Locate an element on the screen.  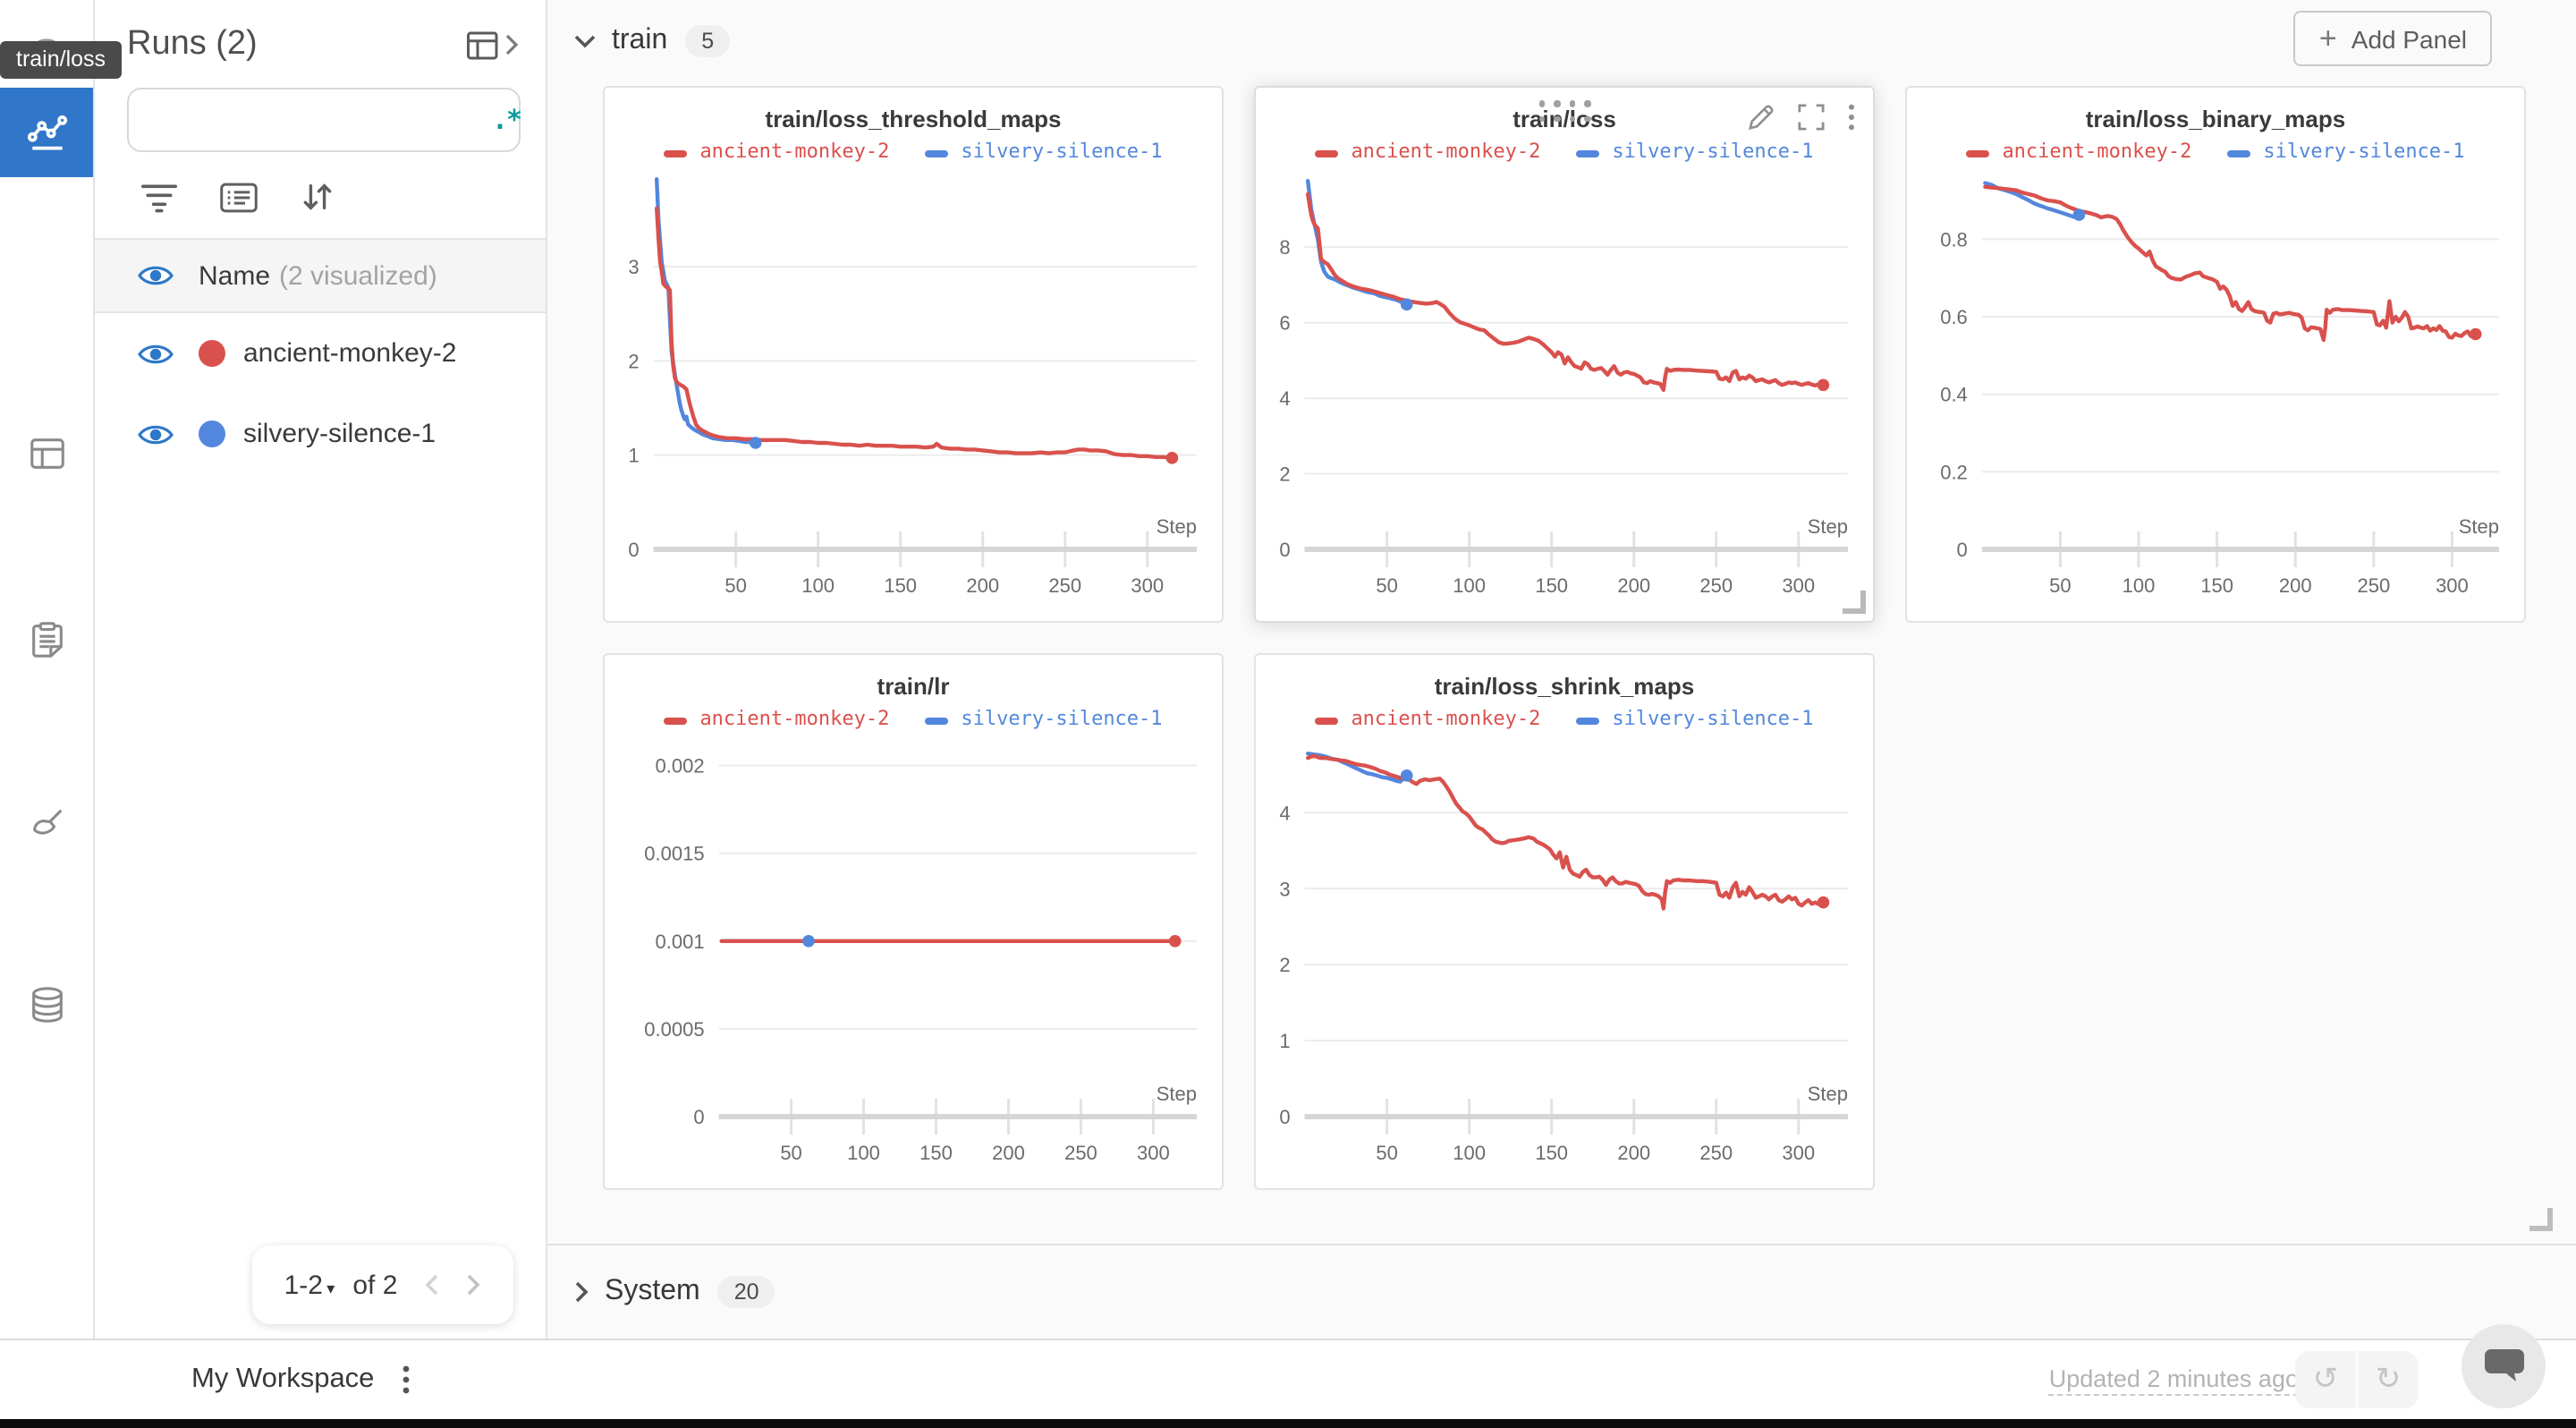
chat-fab-button is located at coordinates (2504, 1366).